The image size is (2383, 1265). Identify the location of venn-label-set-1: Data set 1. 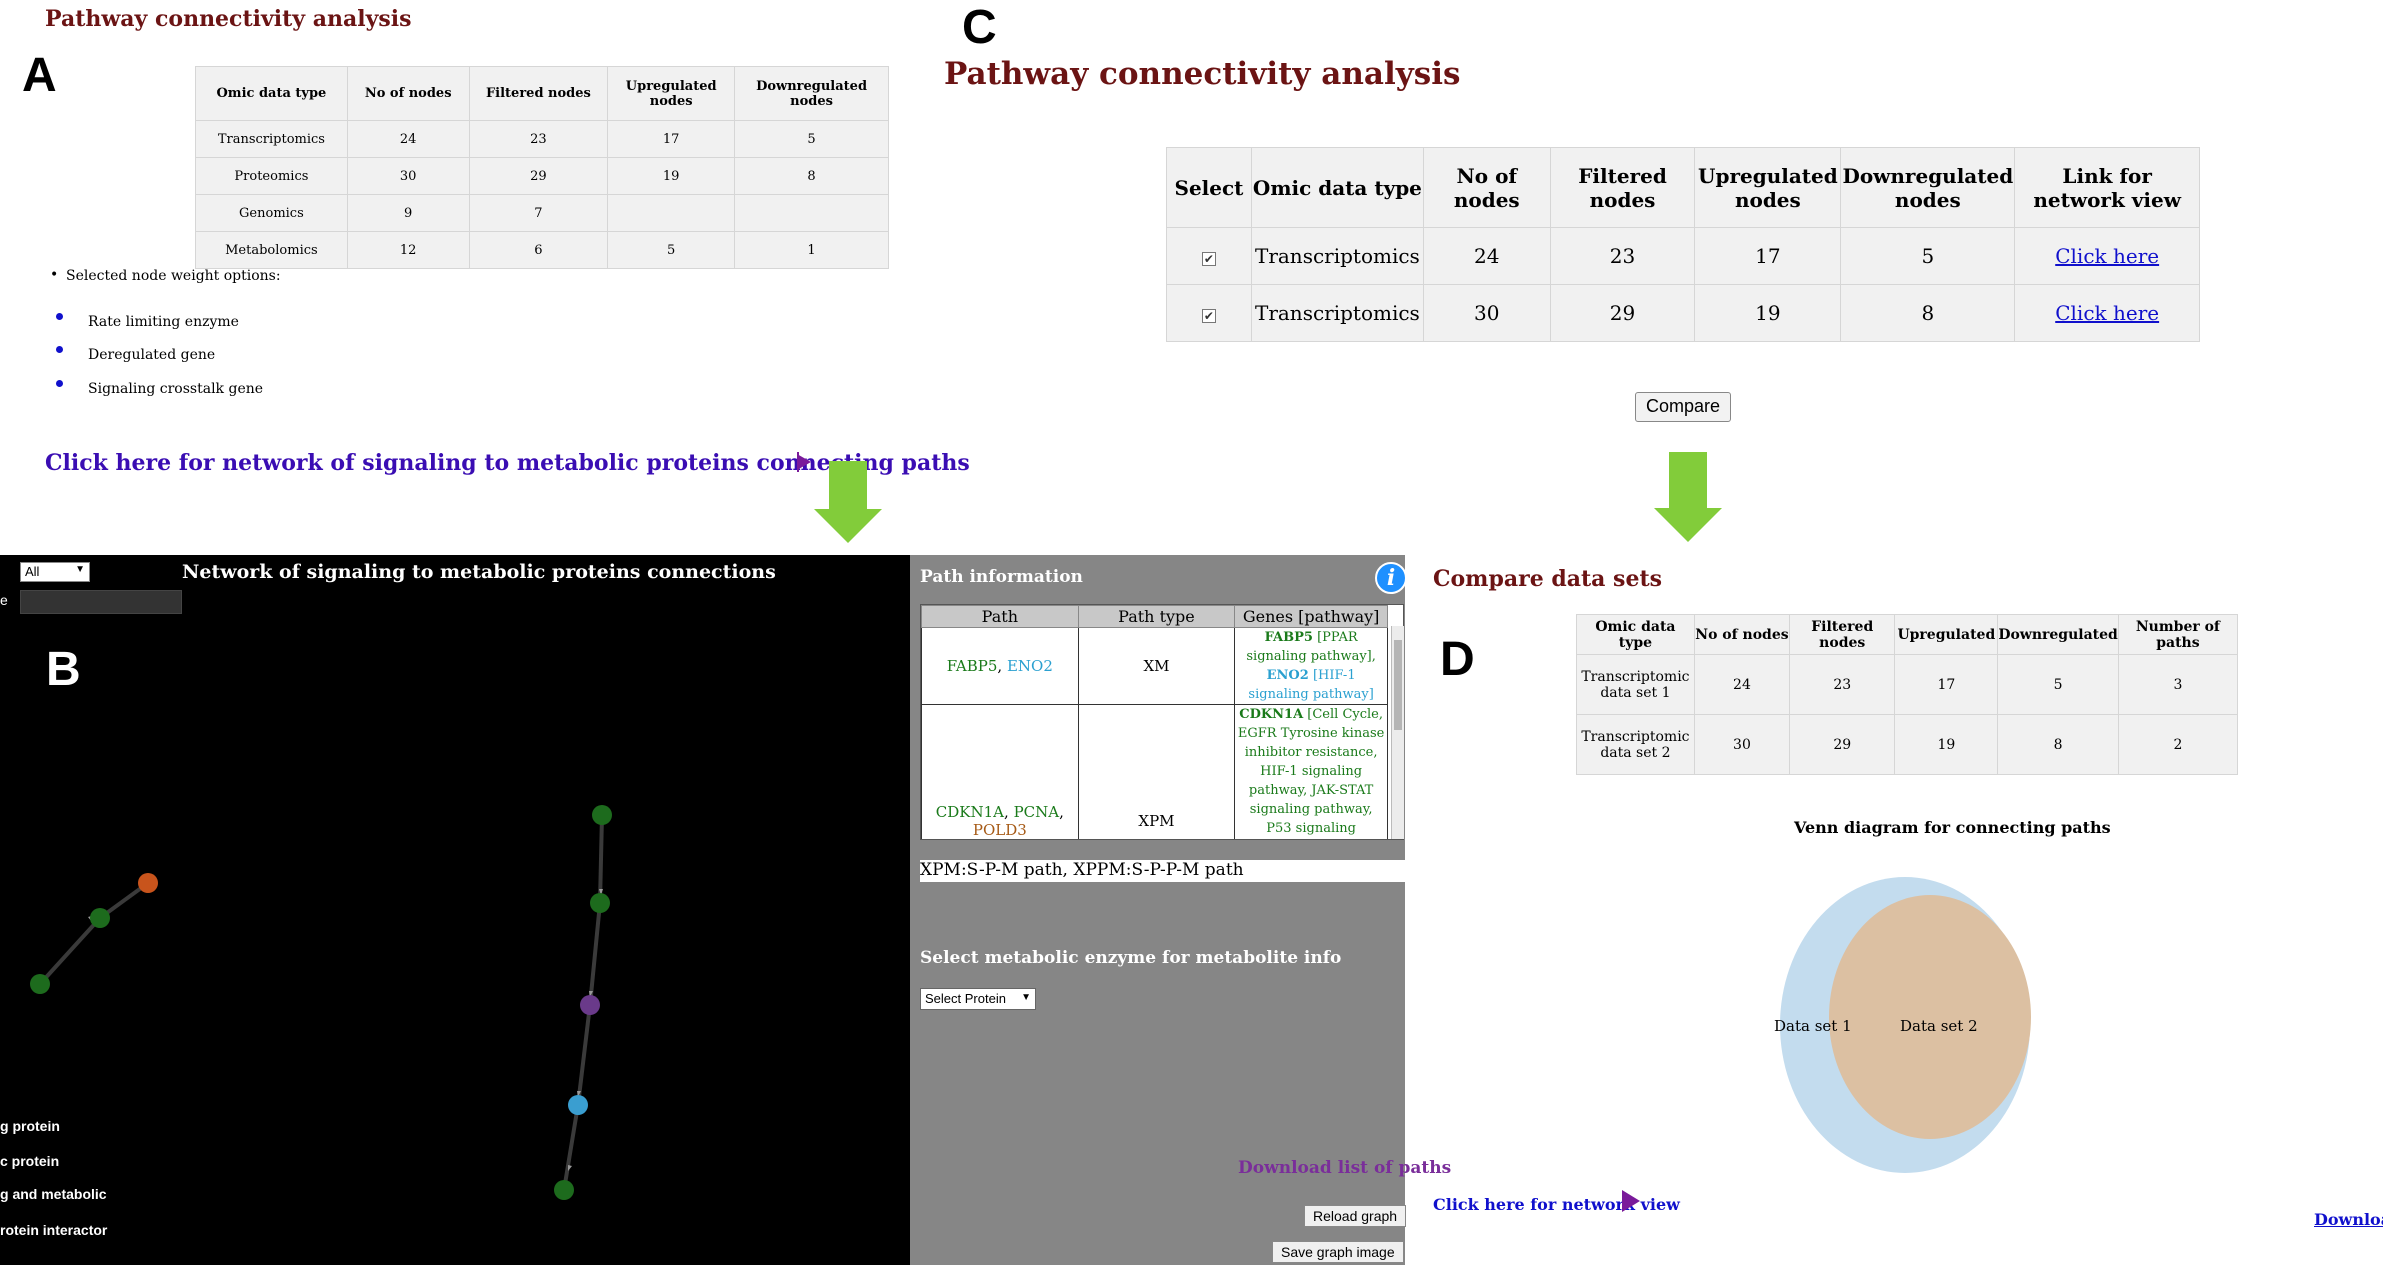
(1813, 1026).